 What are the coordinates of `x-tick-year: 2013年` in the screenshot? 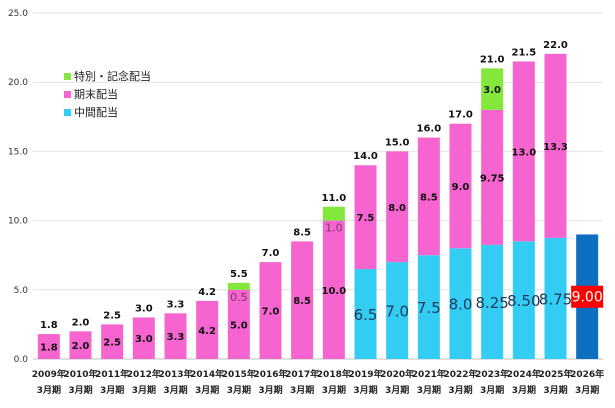 It's located at (175, 374).